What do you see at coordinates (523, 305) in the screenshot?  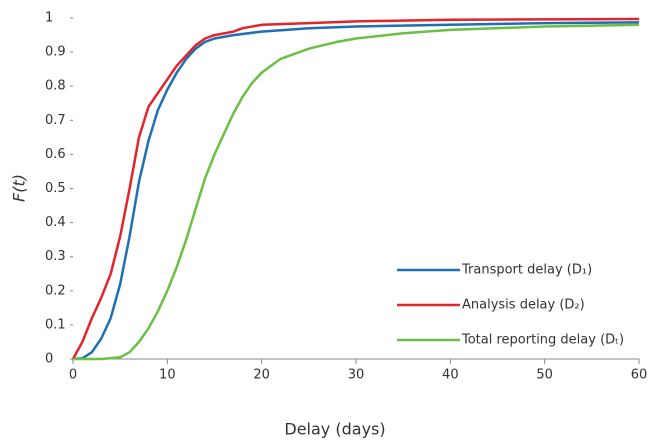 I see `legend-label: Analysis delay (D₂)` at bounding box center [523, 305].